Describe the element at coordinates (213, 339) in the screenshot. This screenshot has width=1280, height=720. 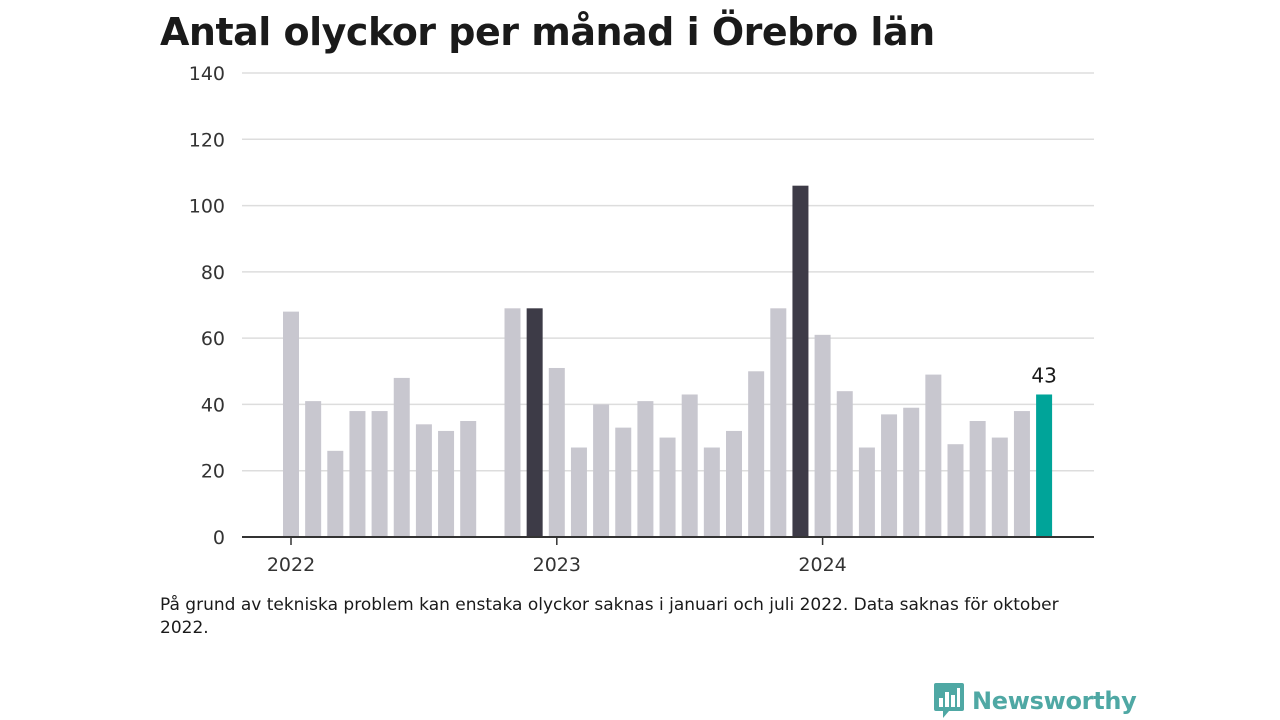
I see `y-tick-label: 60` at that location.